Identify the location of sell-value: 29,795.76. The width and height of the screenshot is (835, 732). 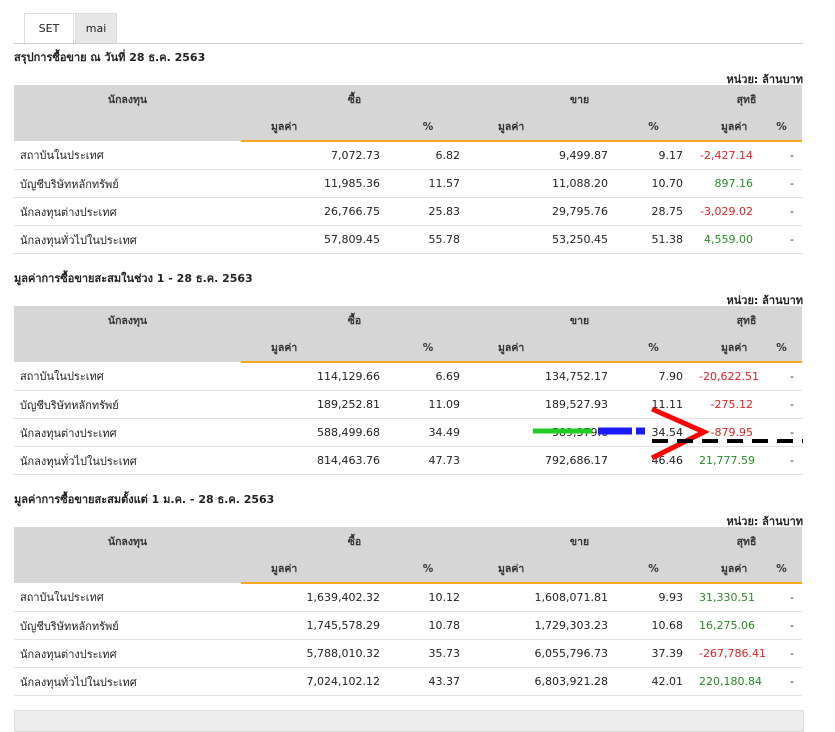
(542, 211).